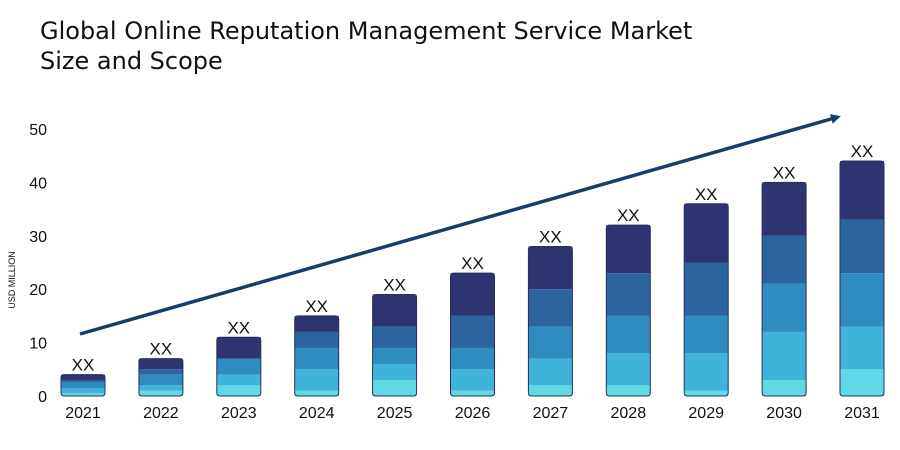 The width and height of the screenshot is (900, 450). I want to click on x-tick-label: 2022, so click(161, 413).